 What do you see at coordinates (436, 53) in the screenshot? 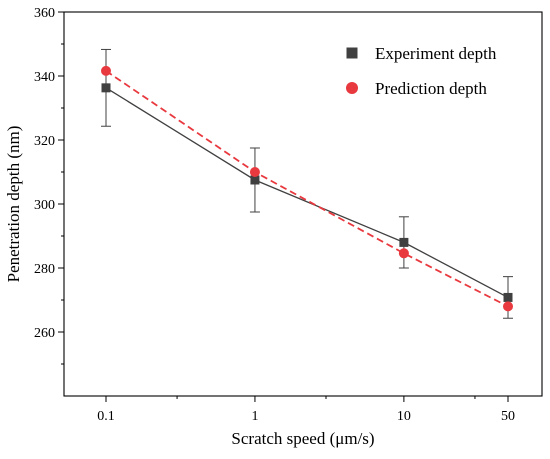
I see `legend-label: Experiment depth` at bounding box center [436, 53].